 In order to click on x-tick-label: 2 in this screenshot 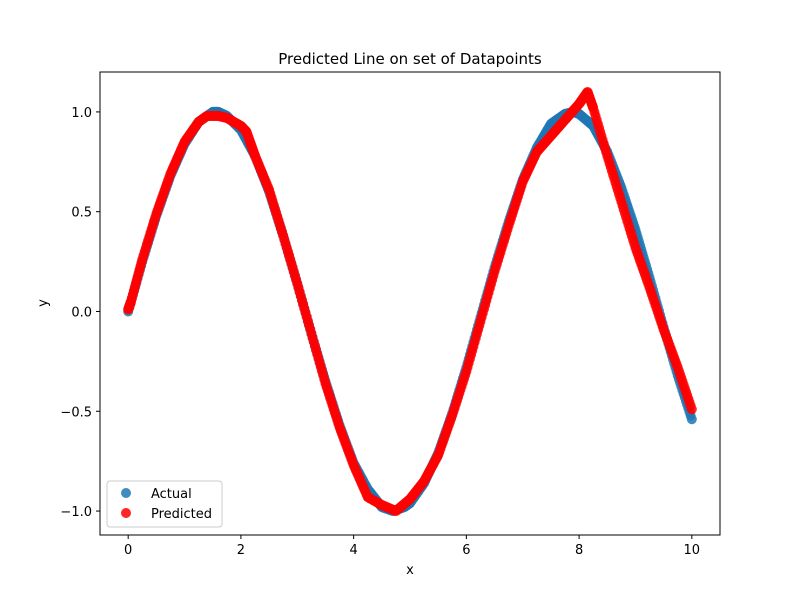, I will do `click(241, 550)`.